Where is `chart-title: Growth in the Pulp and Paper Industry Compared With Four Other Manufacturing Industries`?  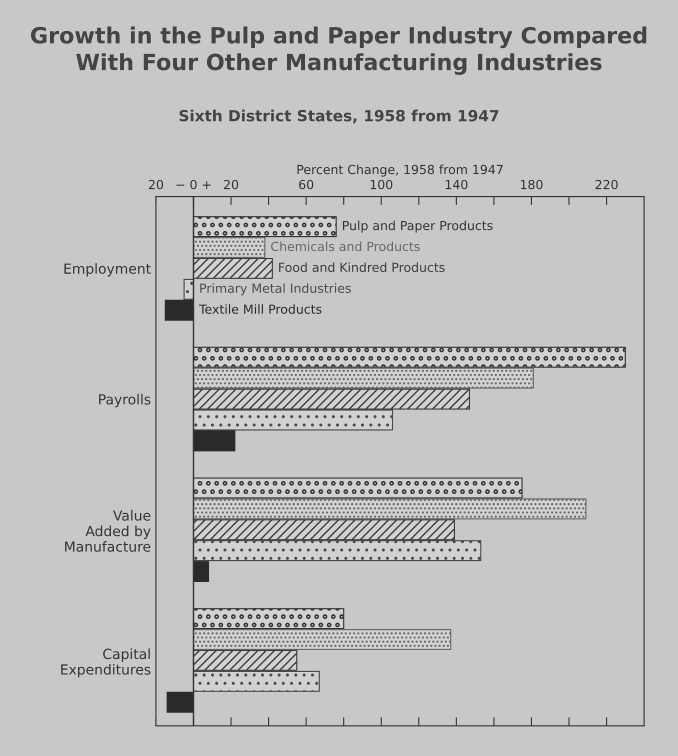 chart-title: Growth in the Pulp and Paper Industry Compared With Four Other Manufacturing Industries is located at coordinates (338, 50).